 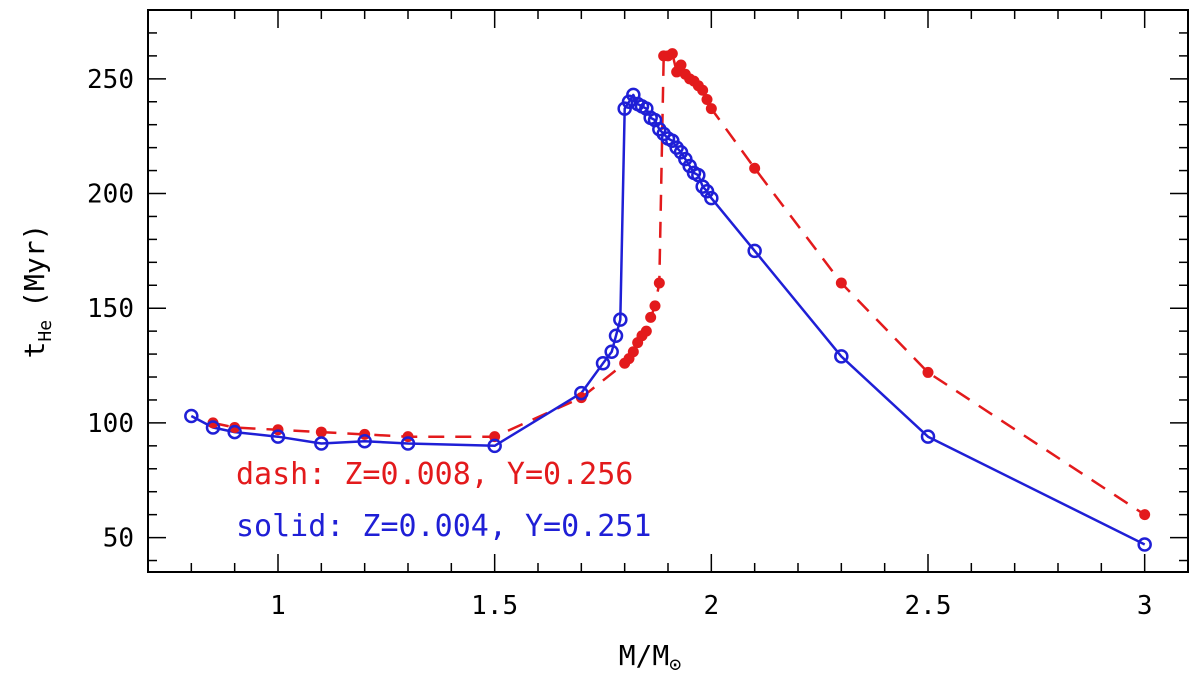 What do you see at coordinates (928, 606) in the screenshot?
I see `x-tick-label: 2.5` at bounding box center [928, 606].